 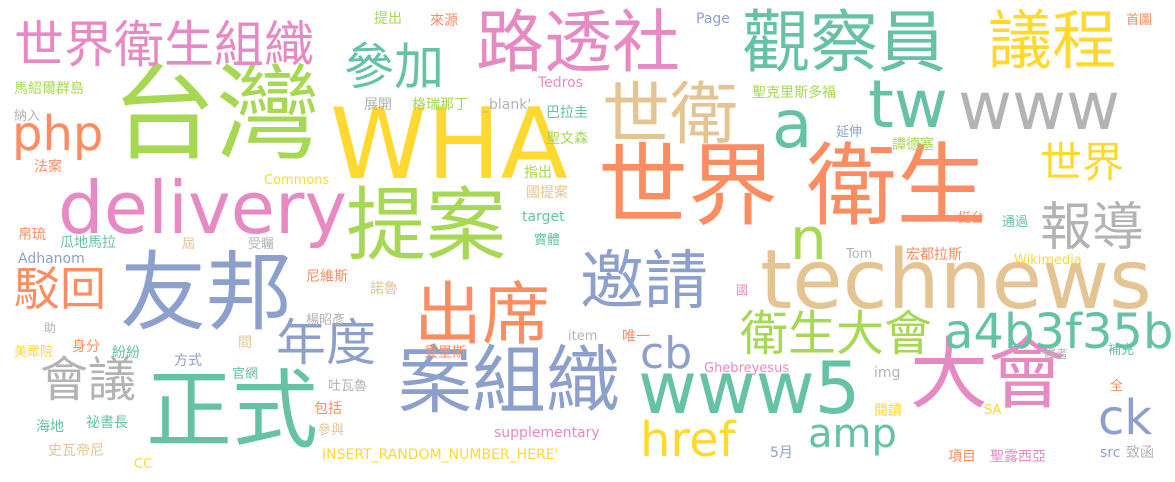 What do you see at coordinates (50, 427) in the screenshot?
I see `word-small-haidi: 海地` at bounding box center [50, 427].